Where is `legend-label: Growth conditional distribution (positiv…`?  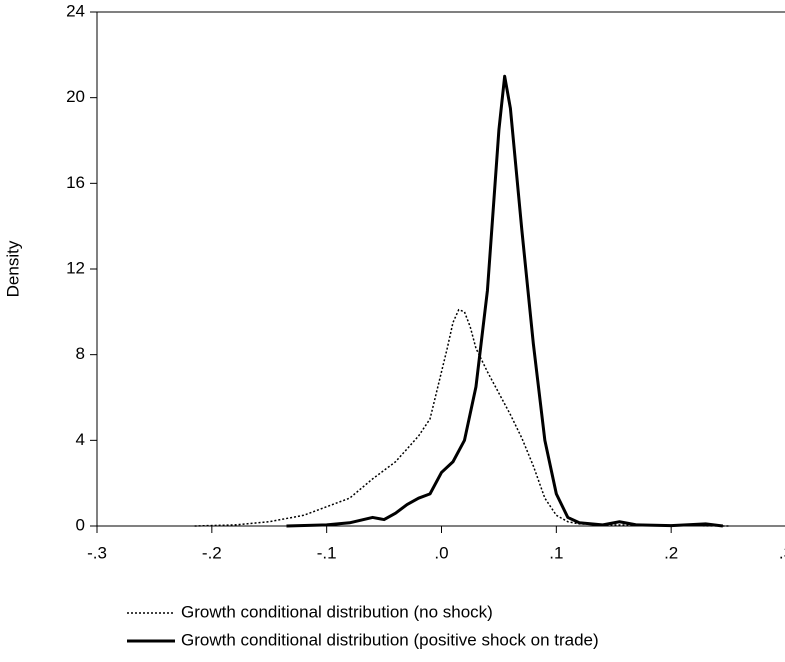
legend-label: Growth conditional distribution (positiv… is located at coordinates (390, 639).